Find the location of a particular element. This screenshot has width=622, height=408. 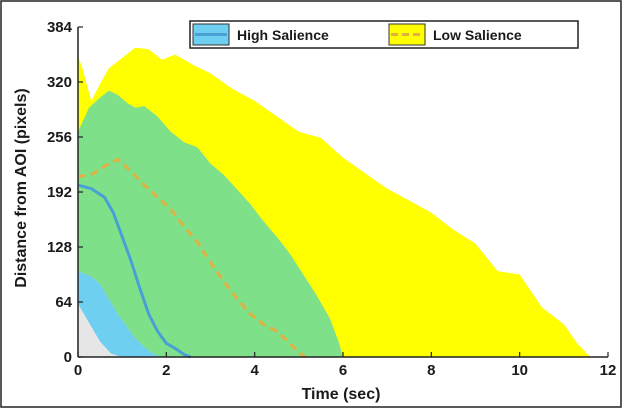

x-tick-label: 4 is located at coordinates (254, 370).